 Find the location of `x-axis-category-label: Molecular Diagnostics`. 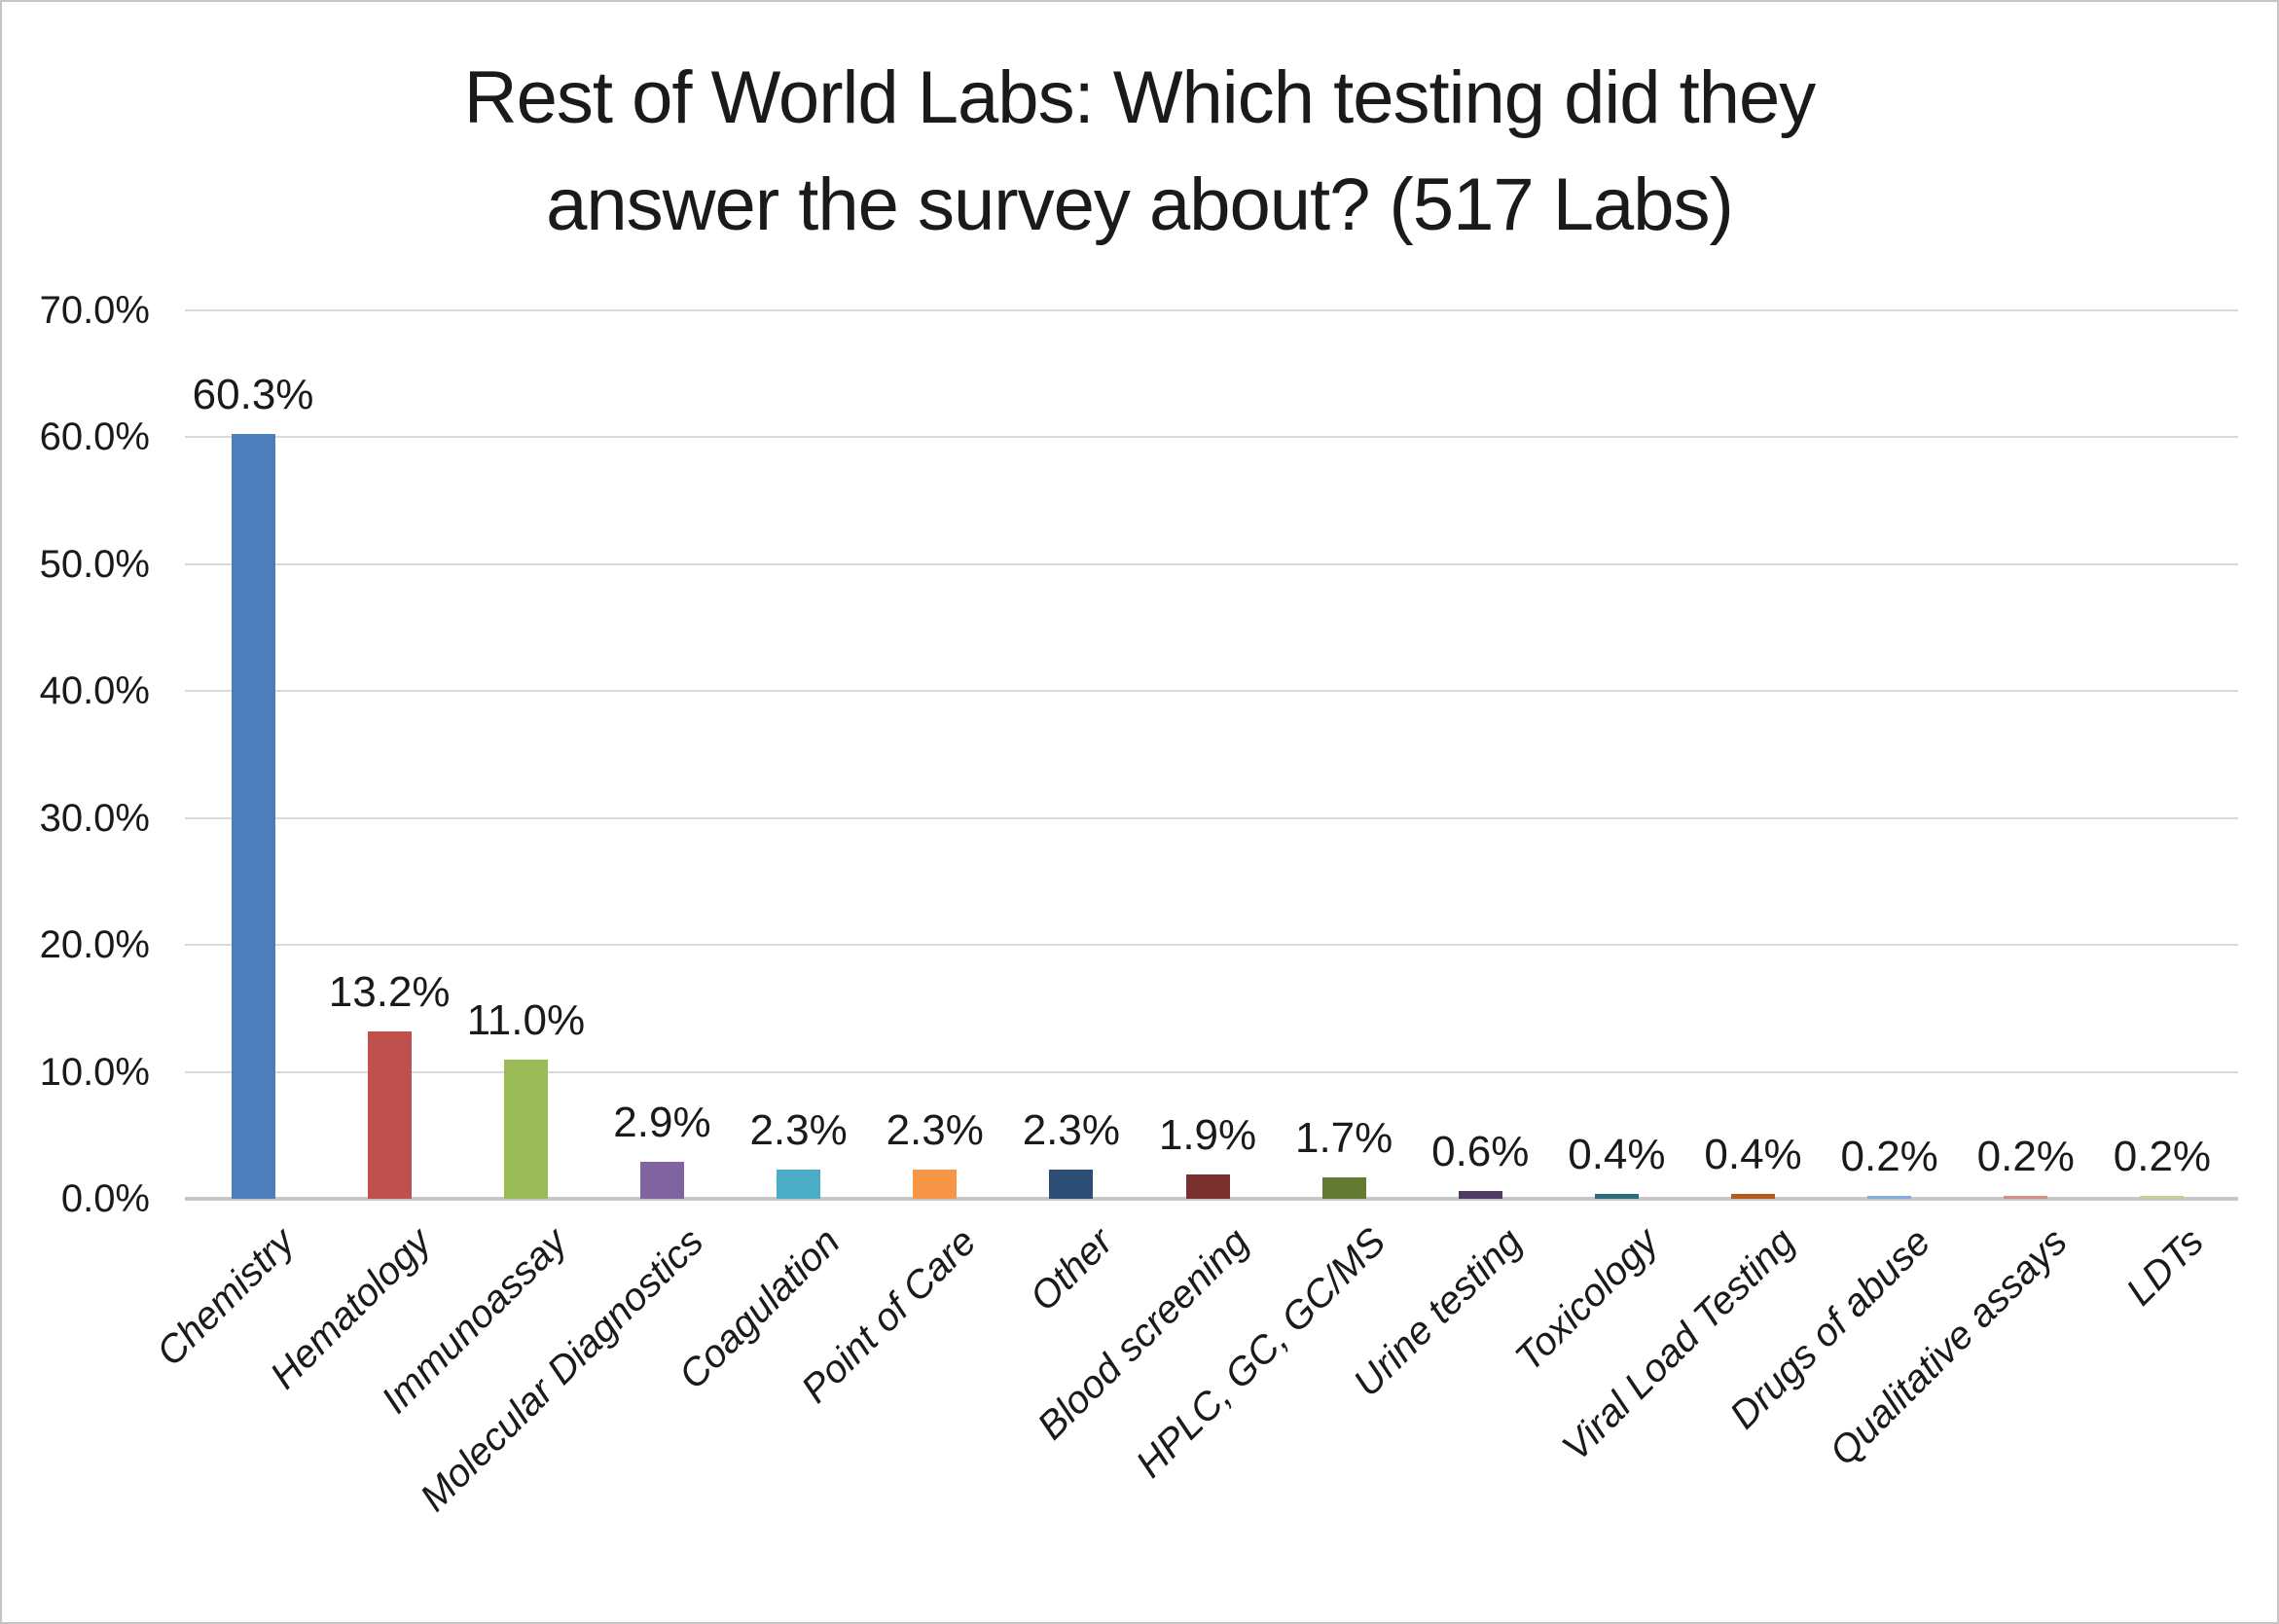

x-axis-category-label: Molecular Diagnostics is located at coordinates (562, 1370).